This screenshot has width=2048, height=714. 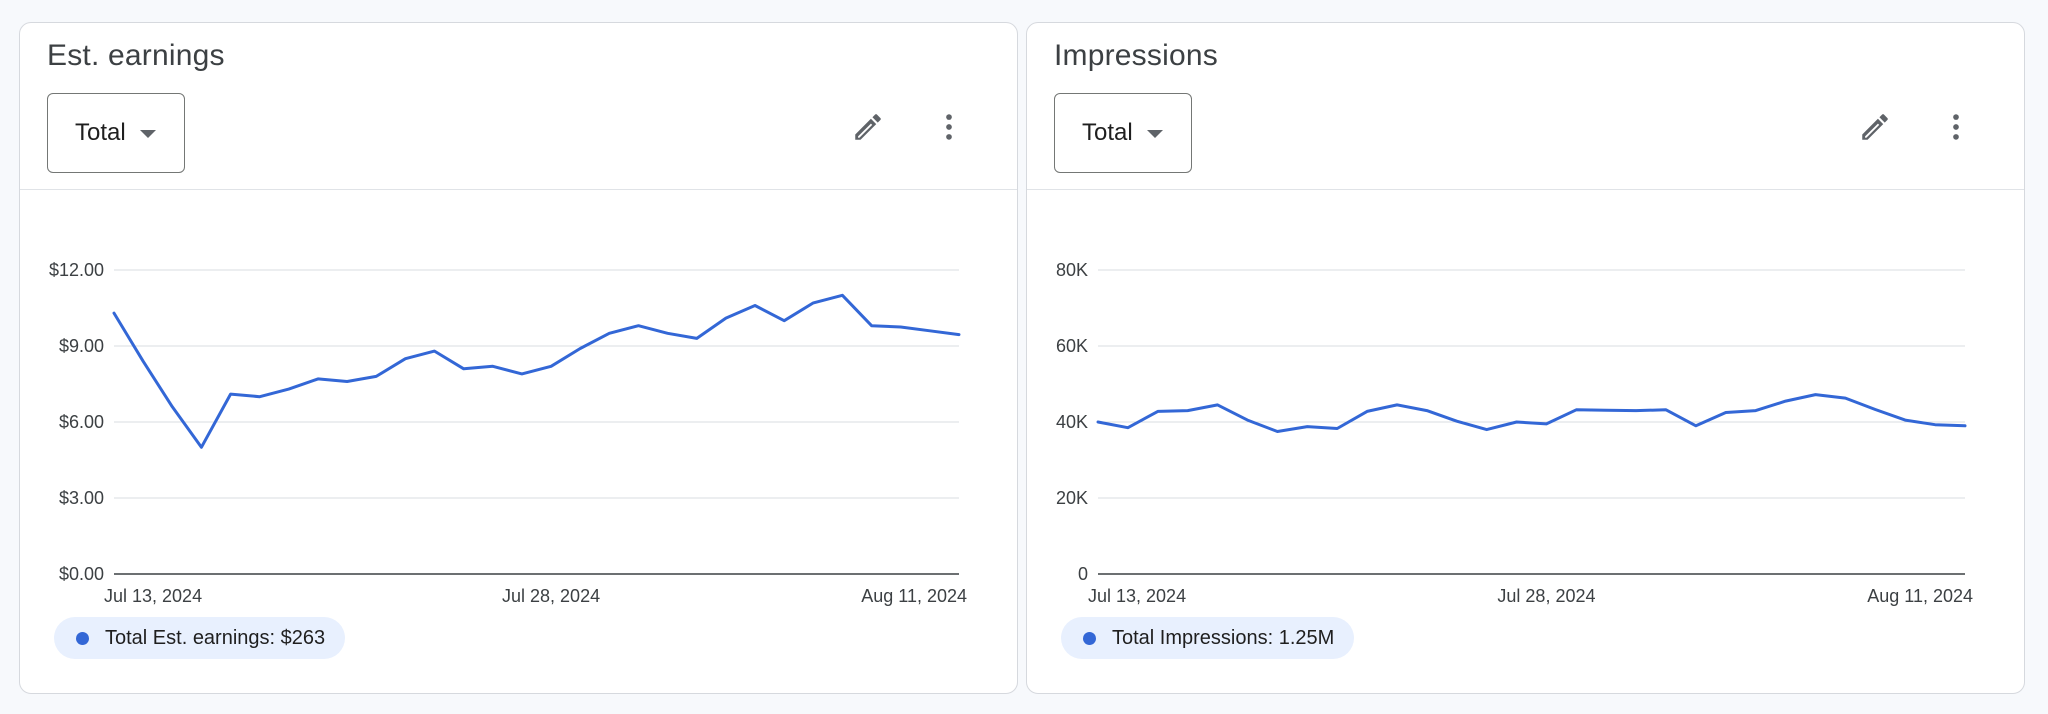 What do you see at coordinates (1083, 574) in the screenshot?
I see `y-tick-label: 0` at bounding box center [1083, 574].